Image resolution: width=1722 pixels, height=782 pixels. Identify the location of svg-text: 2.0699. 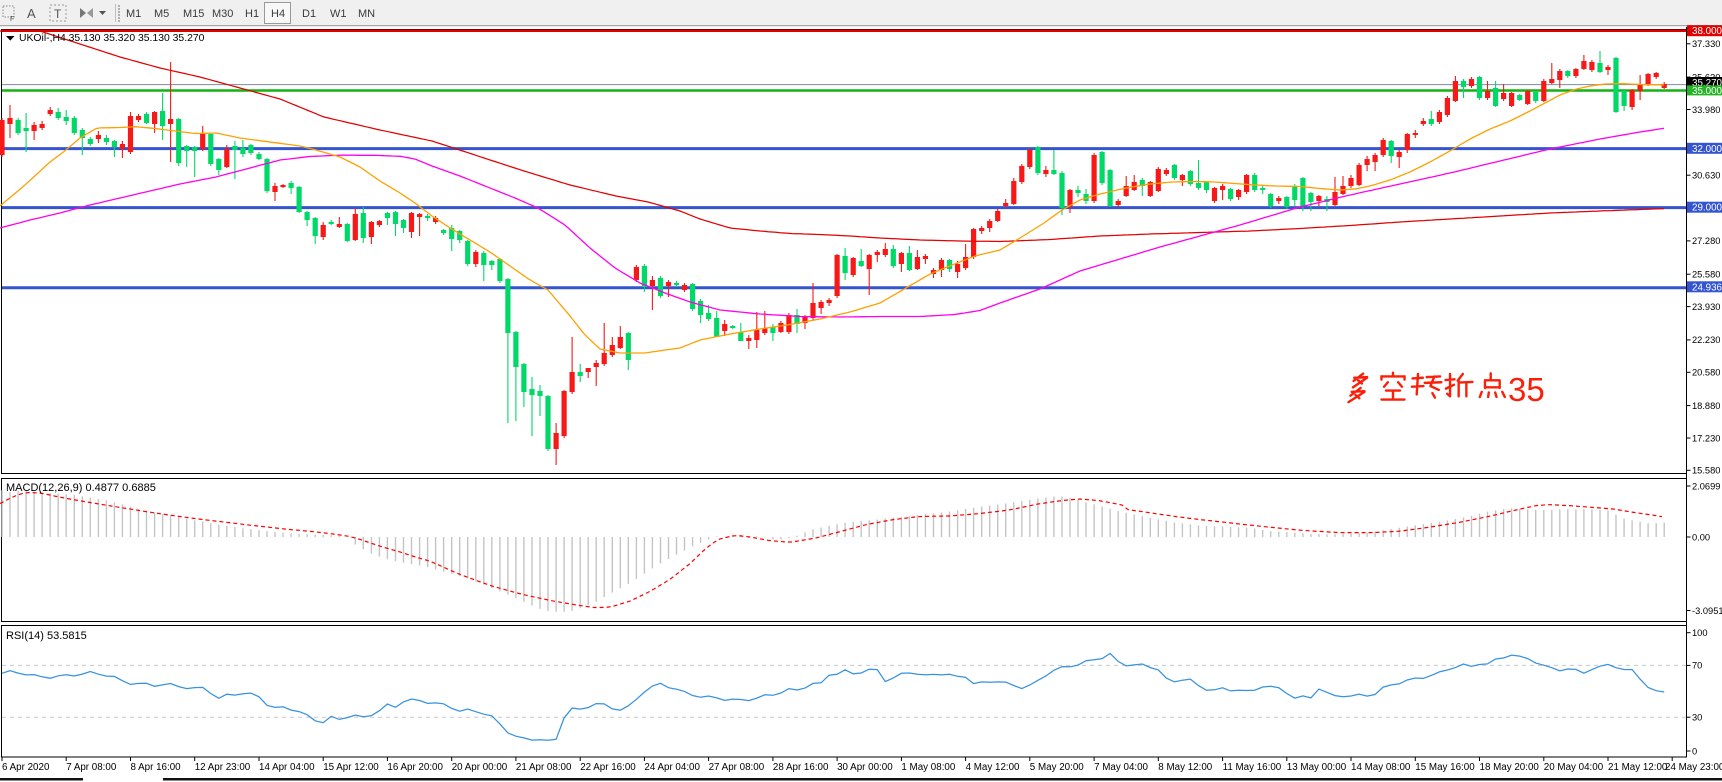
(1706, 486).